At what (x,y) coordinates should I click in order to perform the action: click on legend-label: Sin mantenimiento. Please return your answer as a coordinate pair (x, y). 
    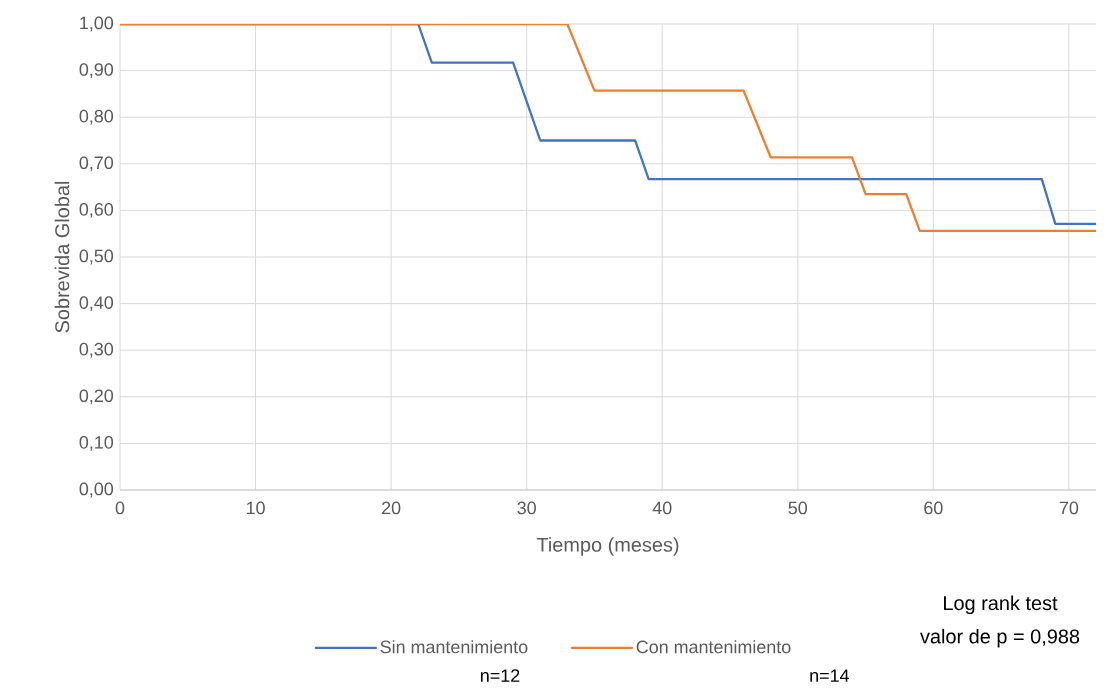
    Looking at the image, I should click on (454, 647).